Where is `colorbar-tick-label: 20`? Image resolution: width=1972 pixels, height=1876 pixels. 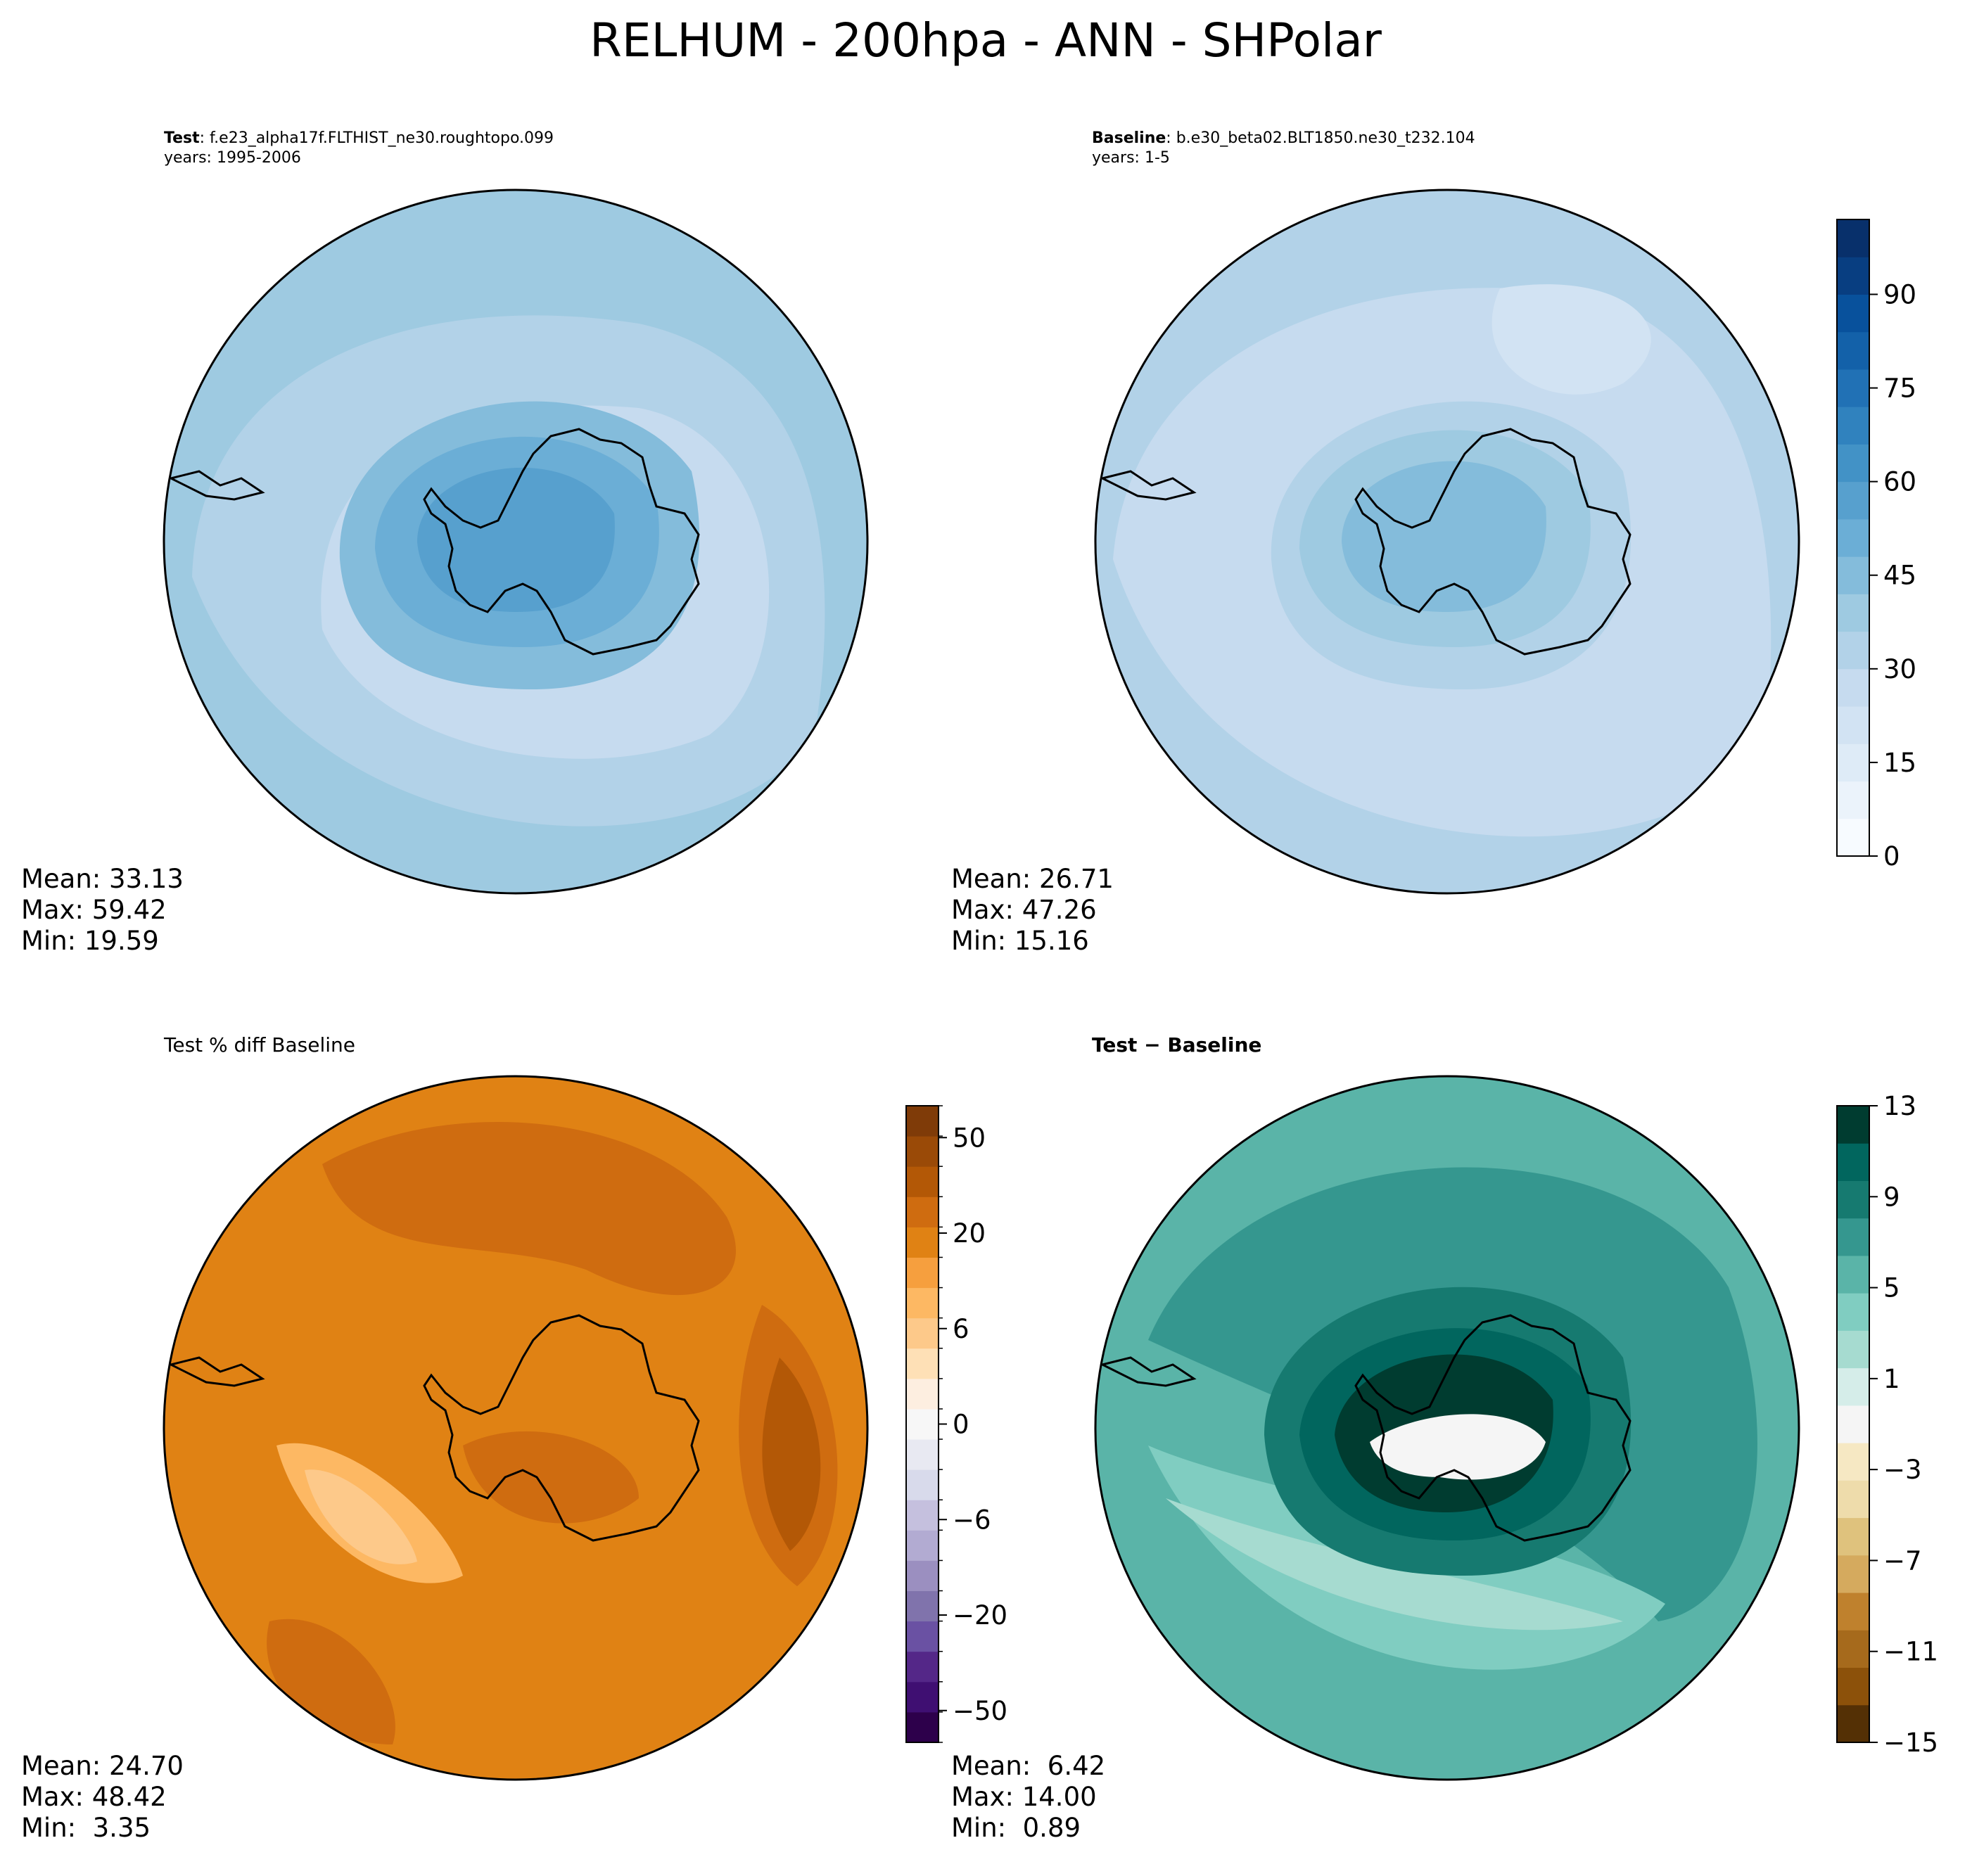
colorbar-tick-label: 20 is located at coordinates (970, 1233).